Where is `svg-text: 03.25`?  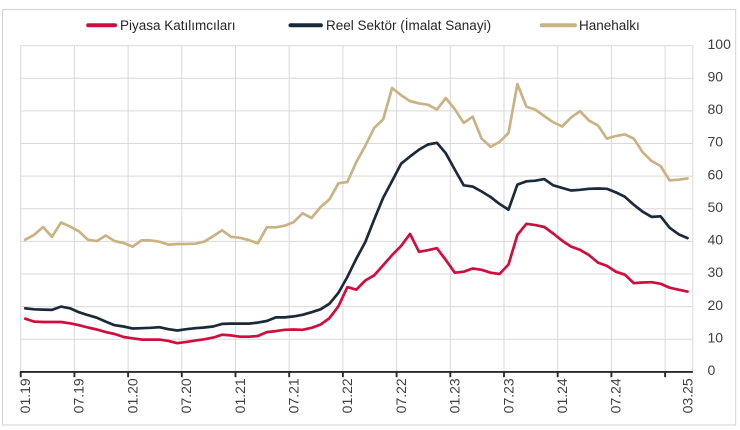 svg-text: 03.25 is located at coordinates (687, 395).